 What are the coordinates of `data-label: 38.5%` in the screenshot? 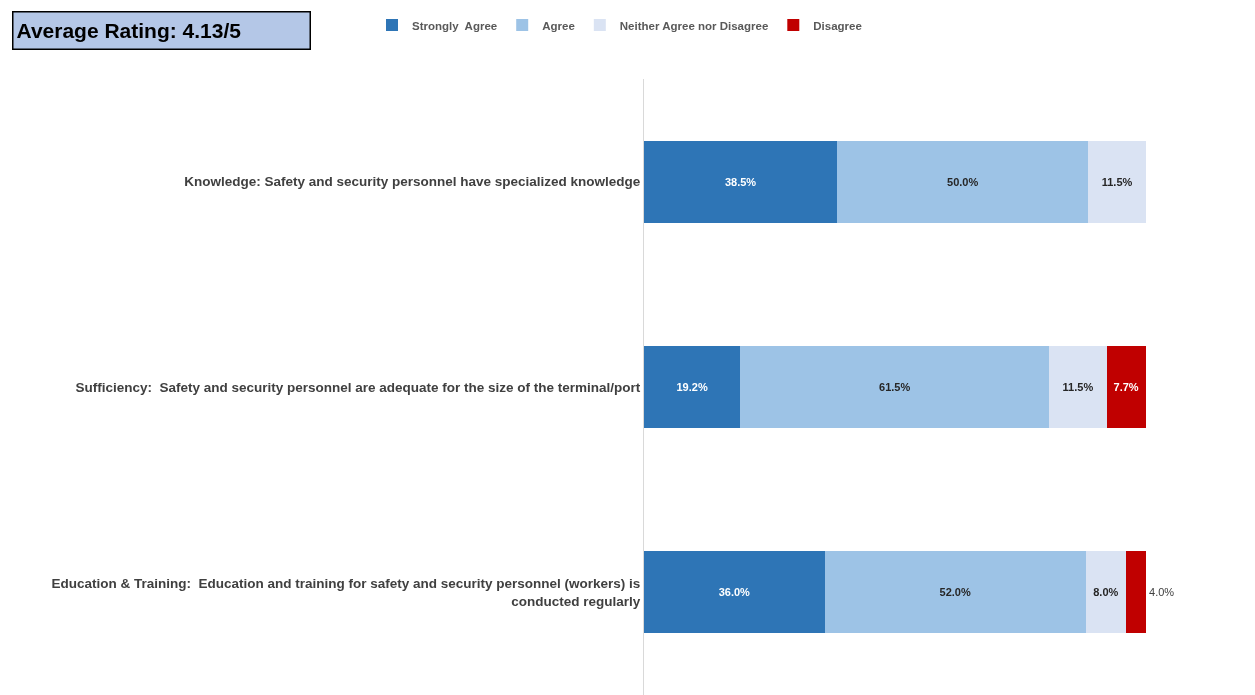 It's located at (740, 181).